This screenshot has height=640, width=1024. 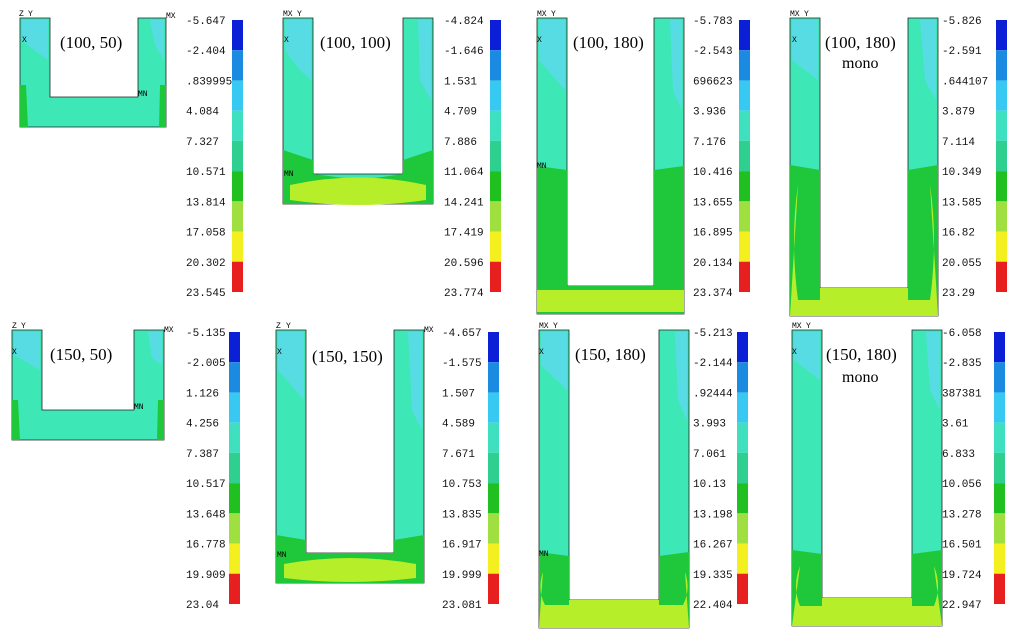 What do you see at coordinates (21, 14) in the screenshot?
I see `z-axis-marker: Z` at bounding box center [21, 14].